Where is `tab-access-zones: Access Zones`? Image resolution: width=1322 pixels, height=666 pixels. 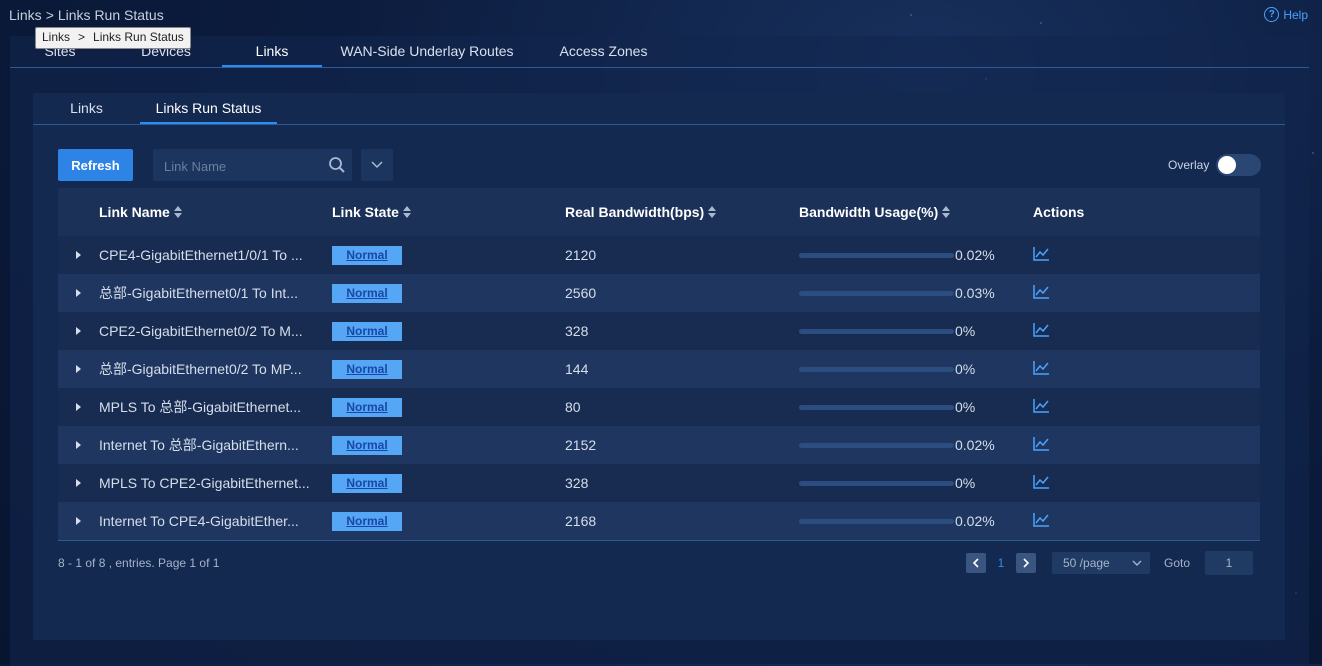
tab-access-zones: Access Zones is located at coordinates (603, 51).